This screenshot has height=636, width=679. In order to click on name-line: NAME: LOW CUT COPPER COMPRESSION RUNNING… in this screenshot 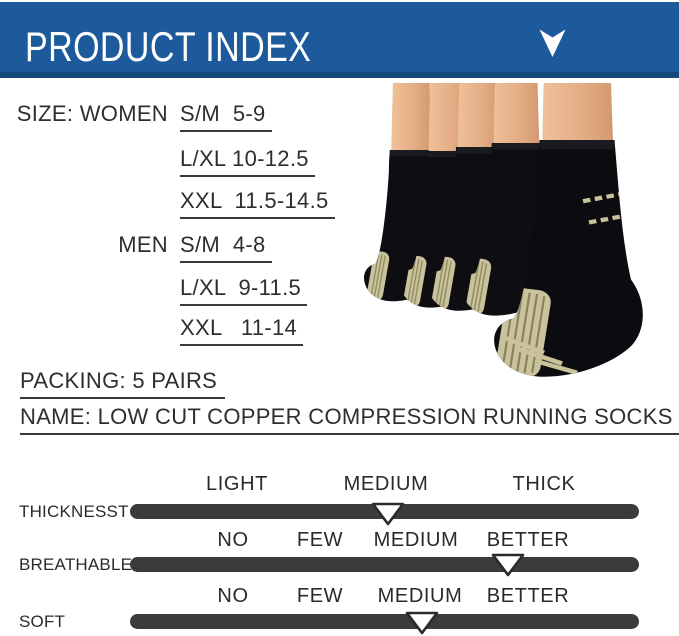, I will do `click(349, 419)`.